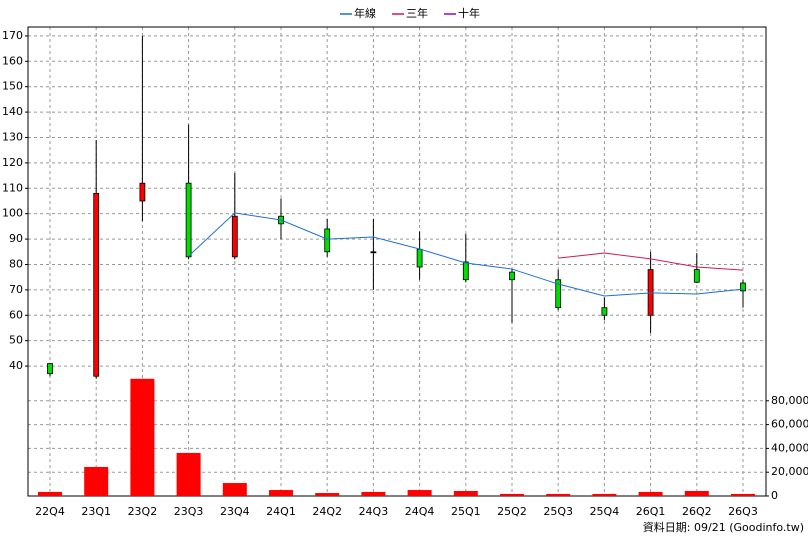  I want to click on y2-tick-label: 0, so click(774, 495).